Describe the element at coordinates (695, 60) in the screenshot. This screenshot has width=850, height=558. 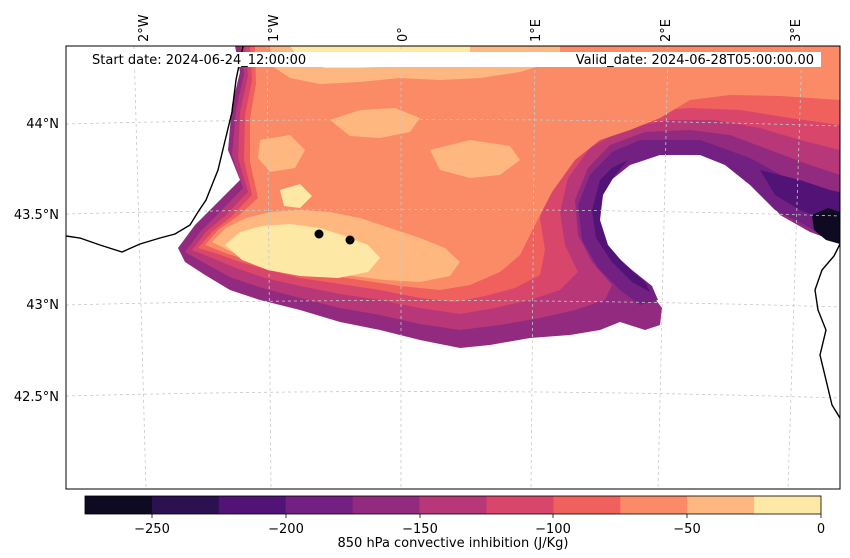
I see `valid-date-label: Valid_date: 2024-06-28T05:00:00.00` at that location.